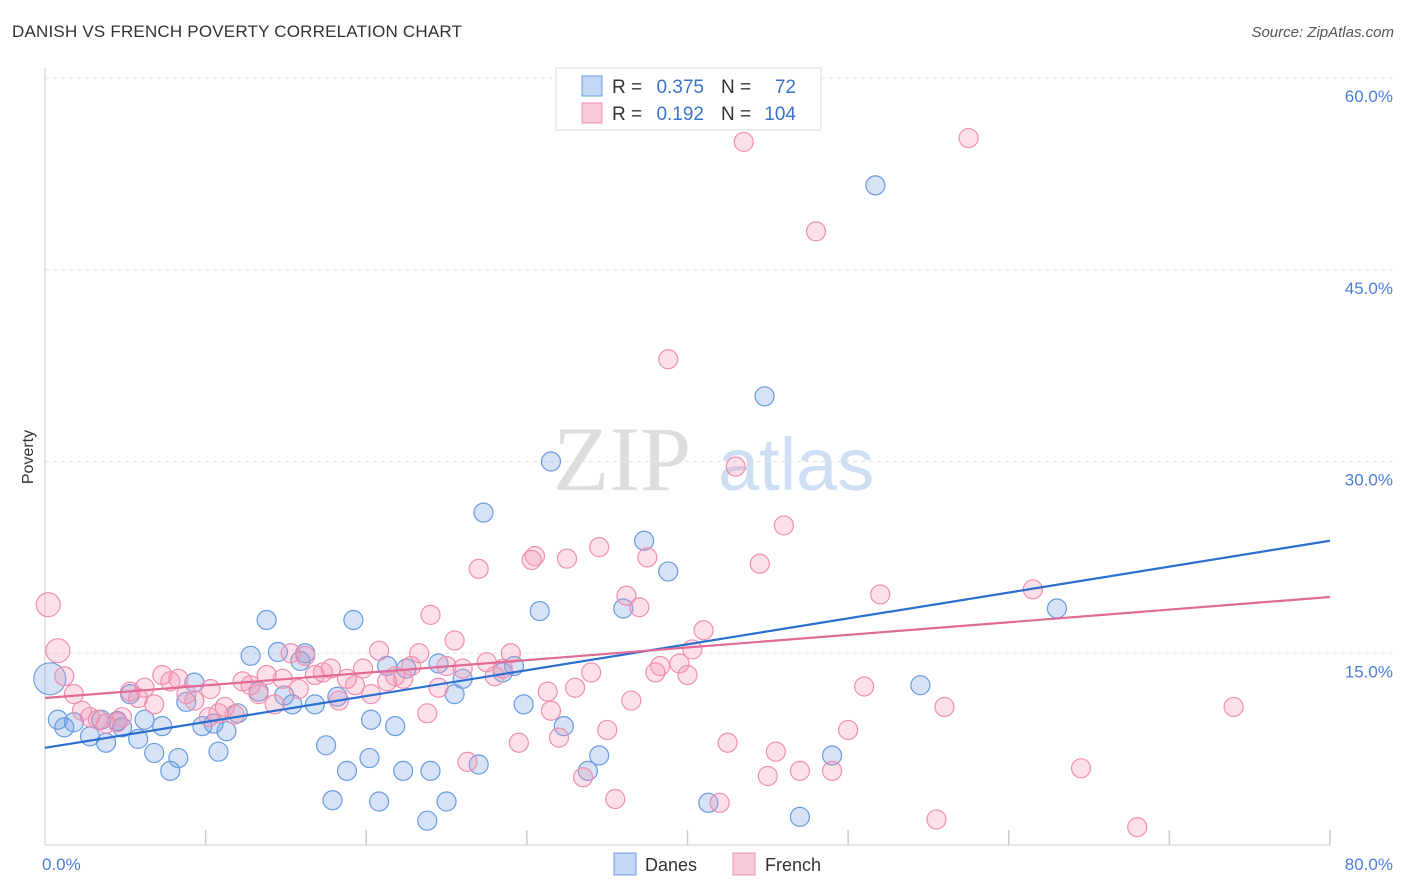 The image size is (1406, 892). What do you see at coordinates (28, 457) in the screenshot?
I see `y-axis-label: Poverty` at bounding box center [28, 457].